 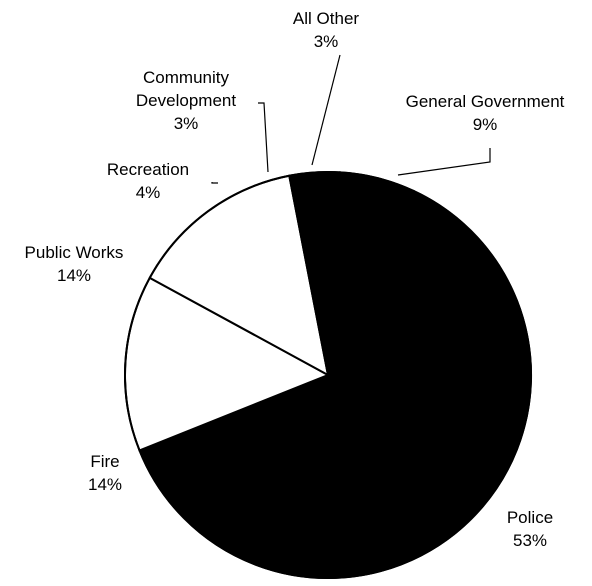 I want to click on slice-value-recreation: 4%, so click(x=148, y=192).